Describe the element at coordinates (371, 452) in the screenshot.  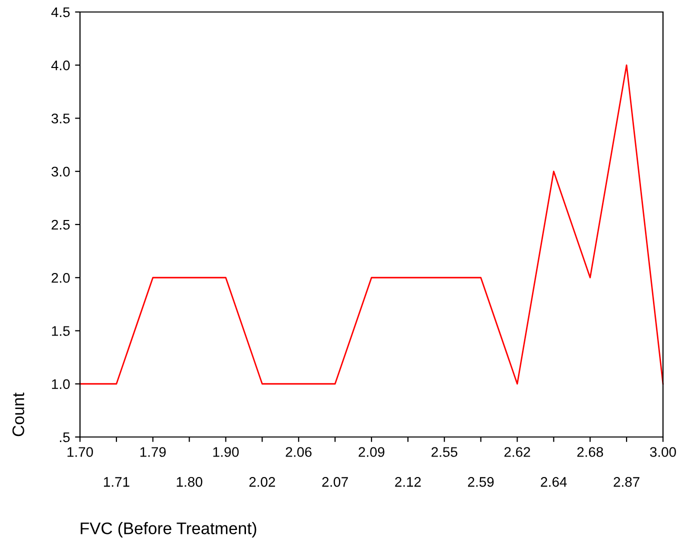
I see `x-tick-label: 2.09` at that location.